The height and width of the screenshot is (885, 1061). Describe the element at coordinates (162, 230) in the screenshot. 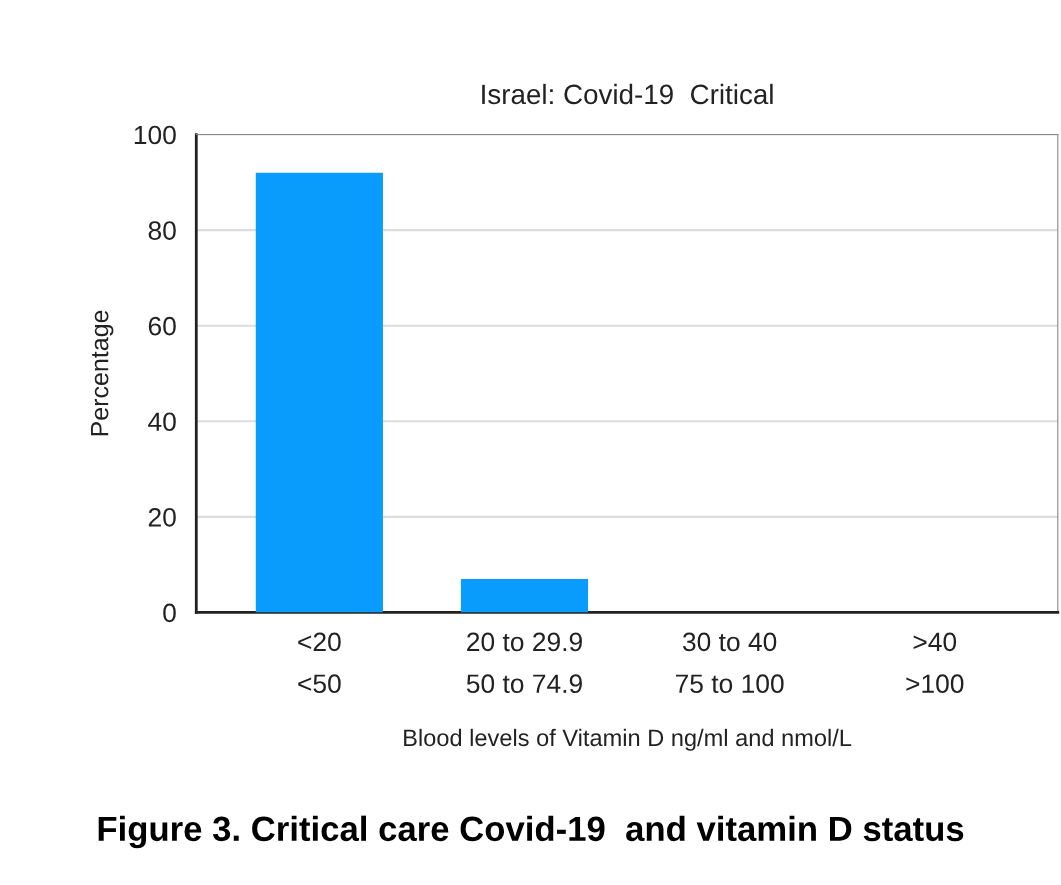

I see `y-tick-label: 80` at that location.